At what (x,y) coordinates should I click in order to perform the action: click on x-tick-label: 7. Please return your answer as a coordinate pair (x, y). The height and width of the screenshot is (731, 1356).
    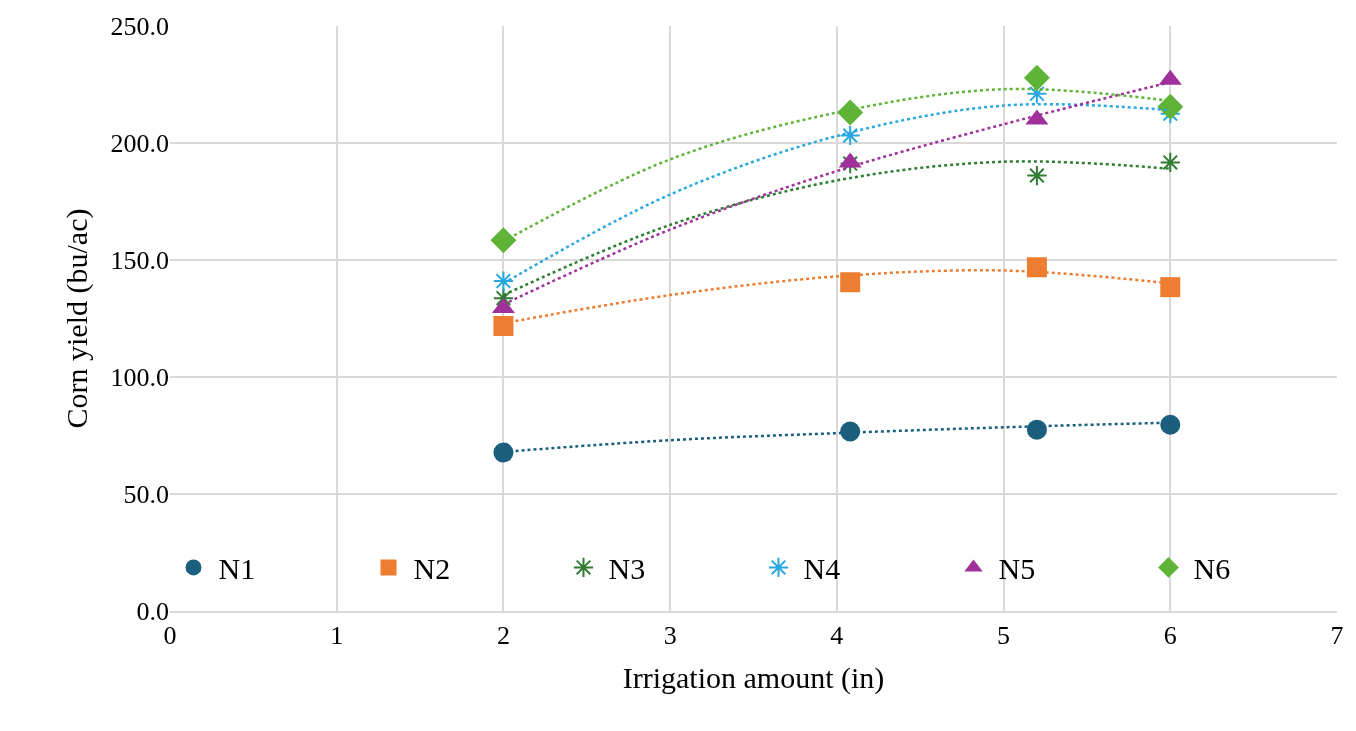
    Looking at the image, I should click on (1337, 636).